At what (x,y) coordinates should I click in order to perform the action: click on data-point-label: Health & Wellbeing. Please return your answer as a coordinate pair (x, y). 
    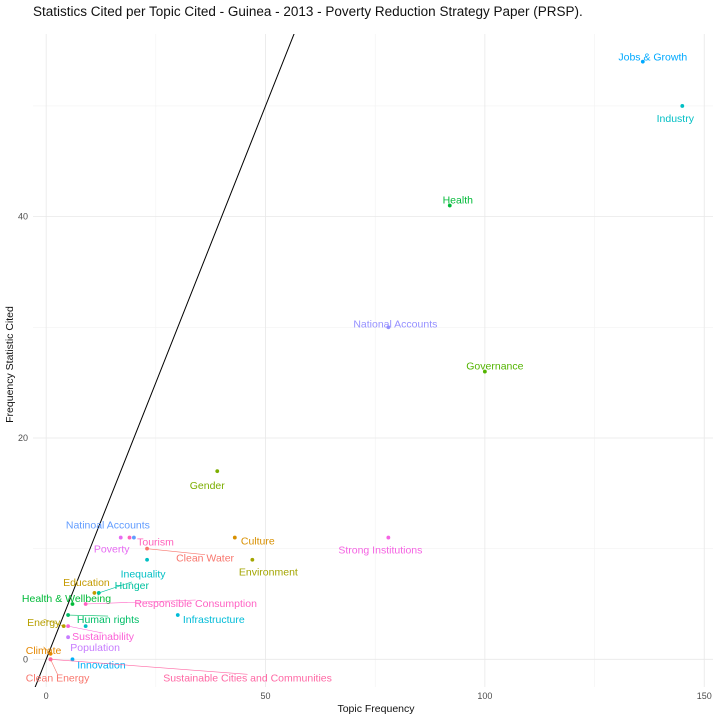
    Looking at the image, I should click on (66, 599).